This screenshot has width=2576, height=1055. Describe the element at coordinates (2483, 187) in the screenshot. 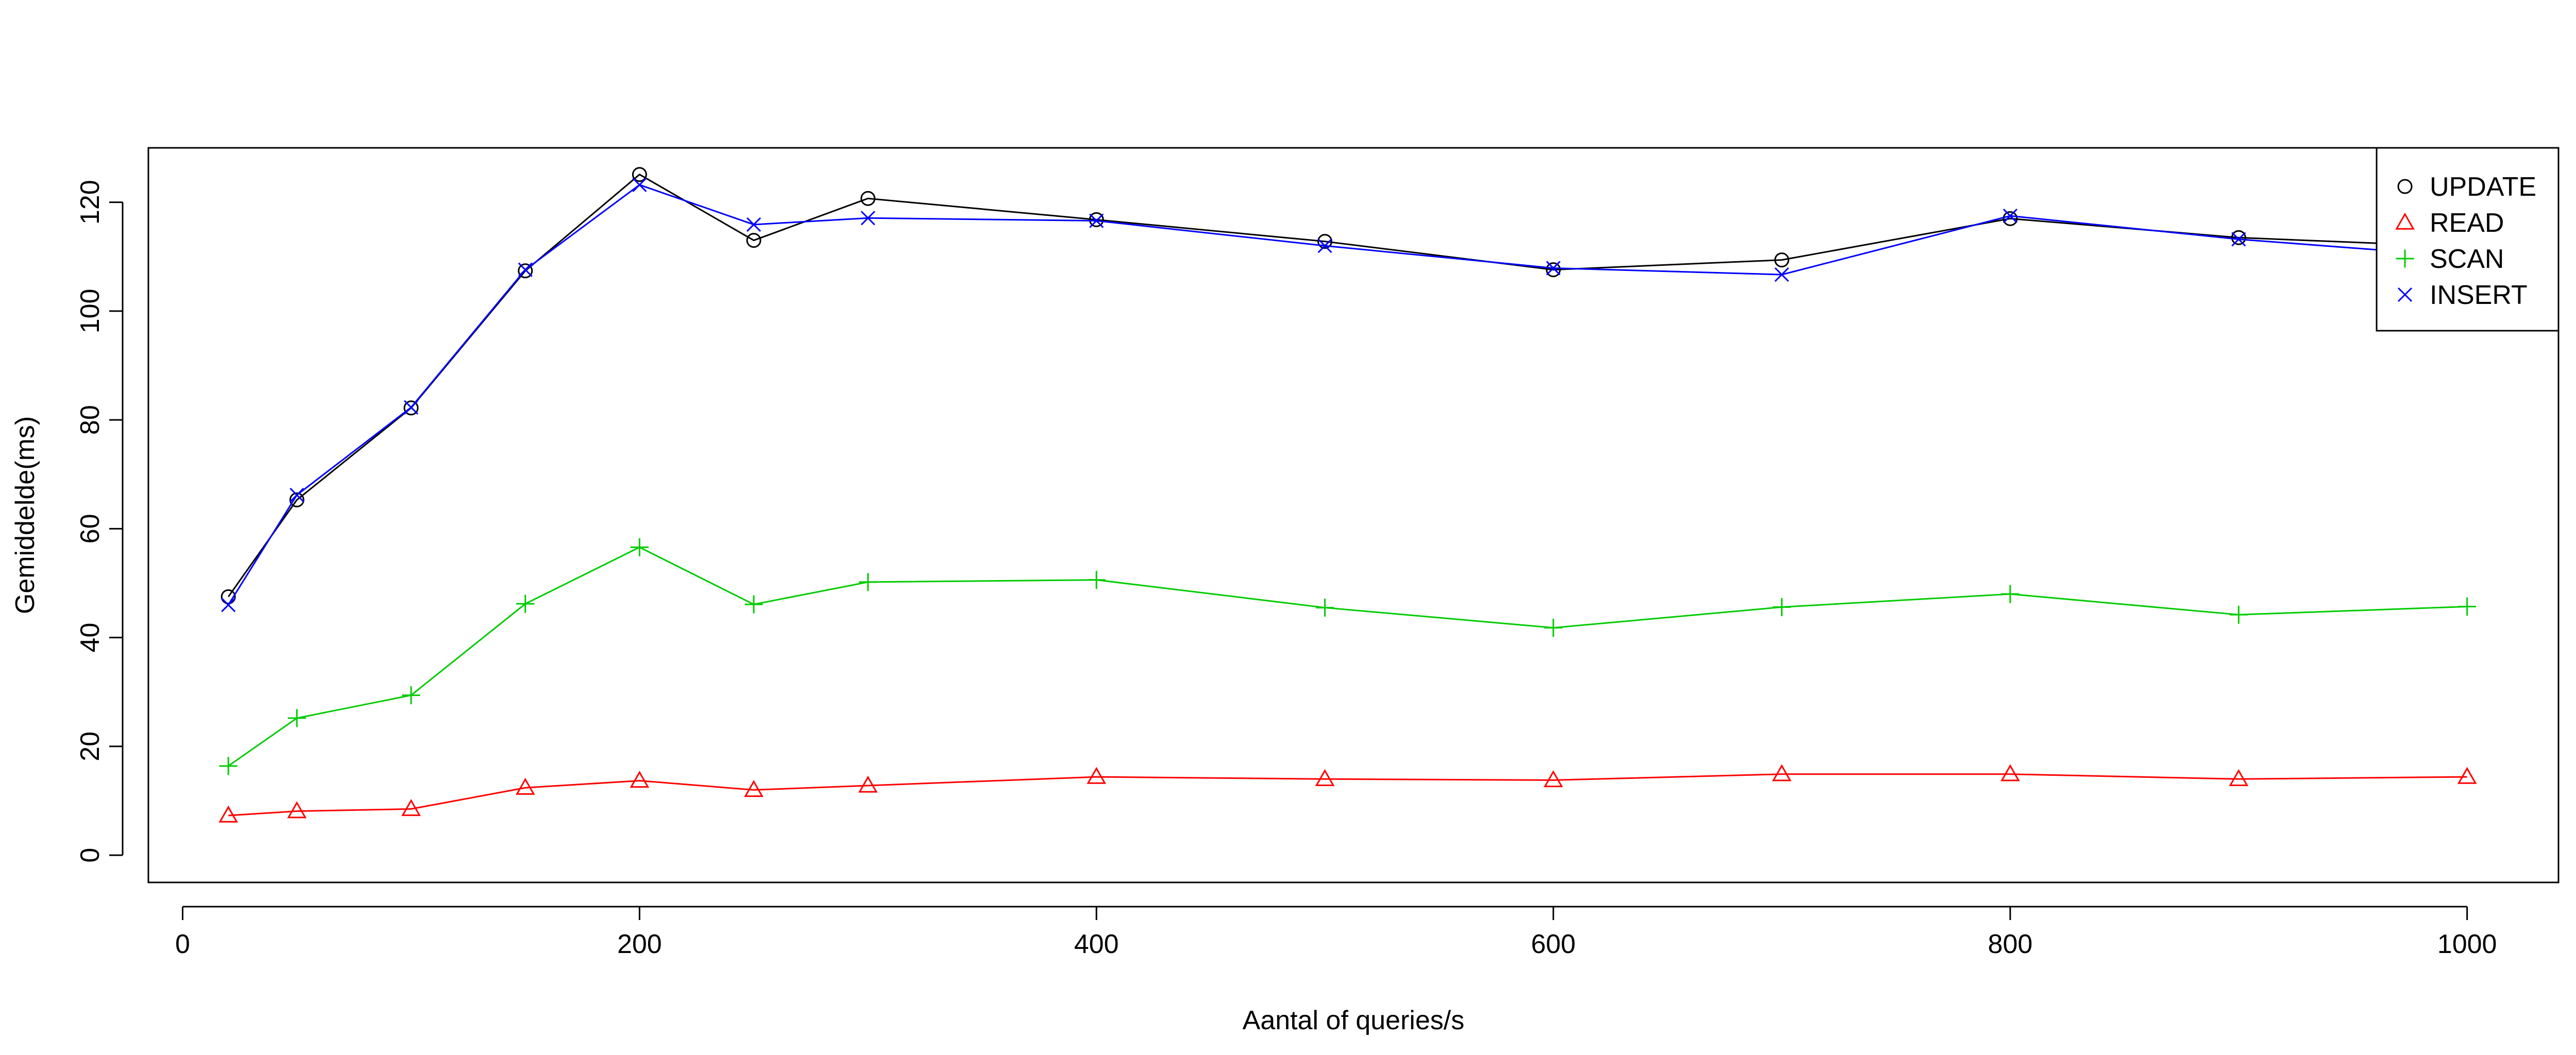

I see `legend-label-update: UPDATE` at that location.